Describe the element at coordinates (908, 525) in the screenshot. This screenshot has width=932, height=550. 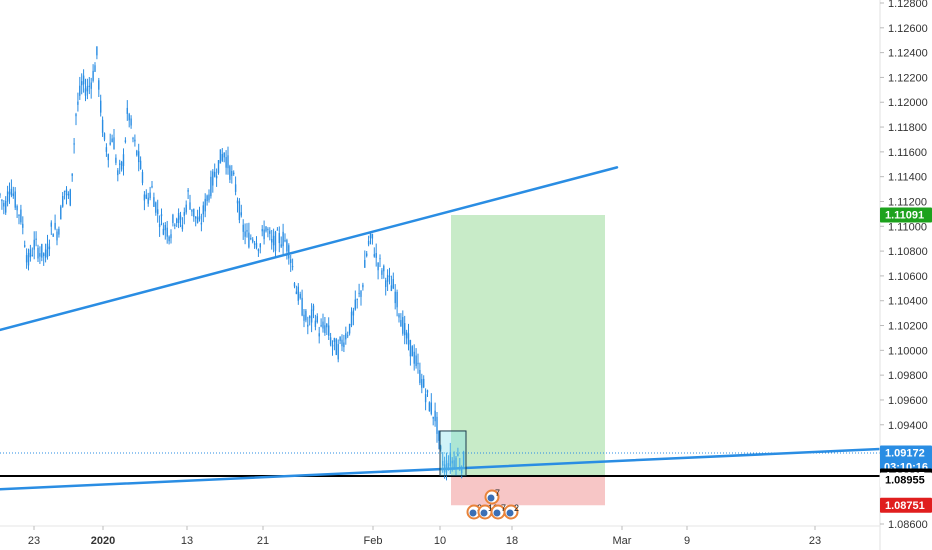
I see `price-tick-label: 1.08600` at that location.